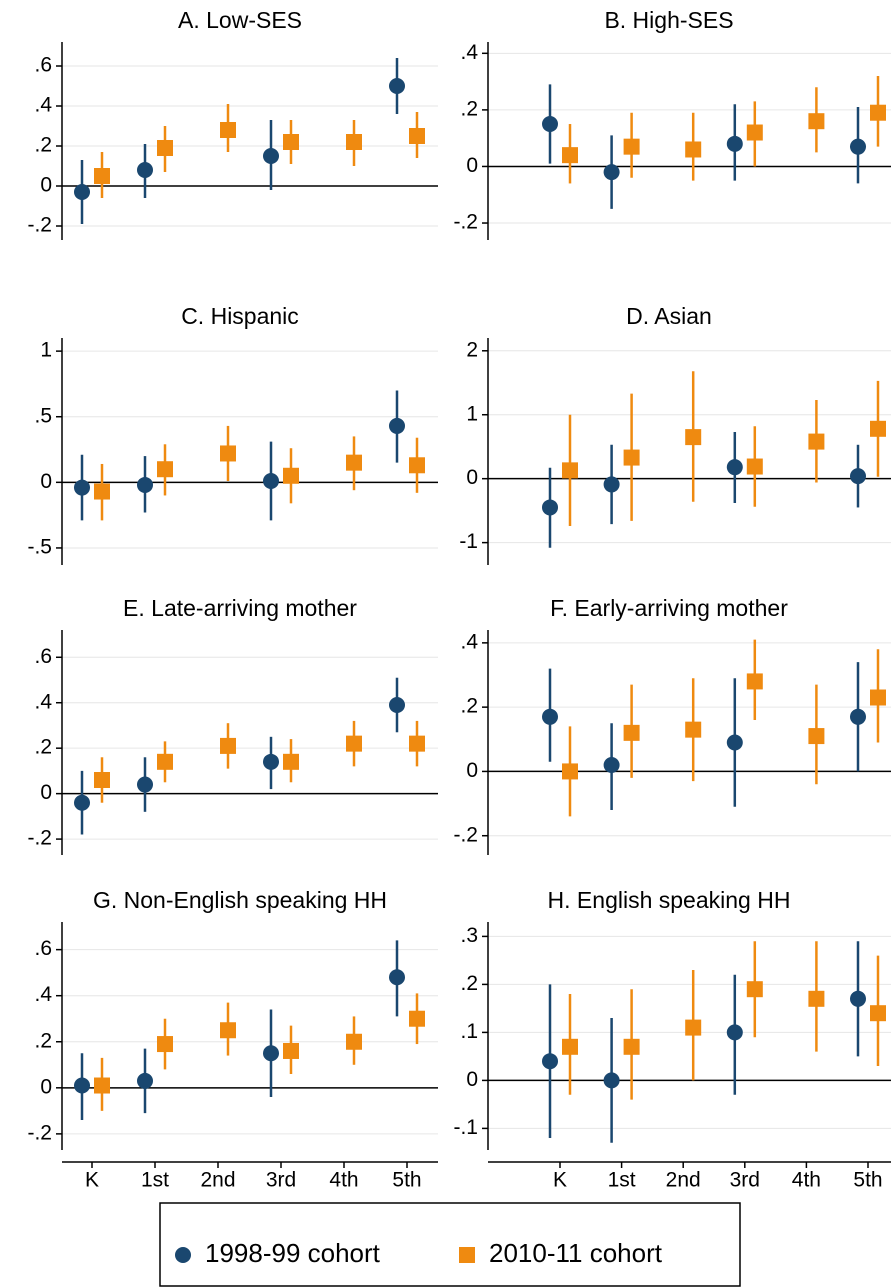 This screenshot has height=1287, width=891. I want to click on panel-title: F. Early-arriving mother, so click(669, 608).